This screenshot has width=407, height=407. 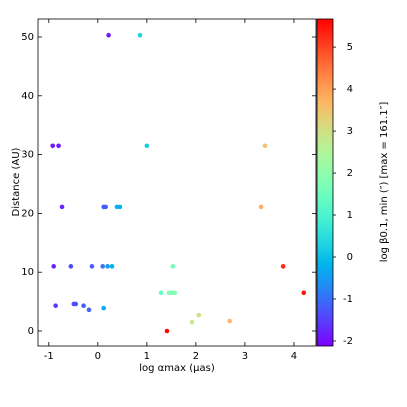 What do you see at coordinates (49, 356) in the screenshot?
I see `x-tick-label: -1` at bounding box center [49, 356].